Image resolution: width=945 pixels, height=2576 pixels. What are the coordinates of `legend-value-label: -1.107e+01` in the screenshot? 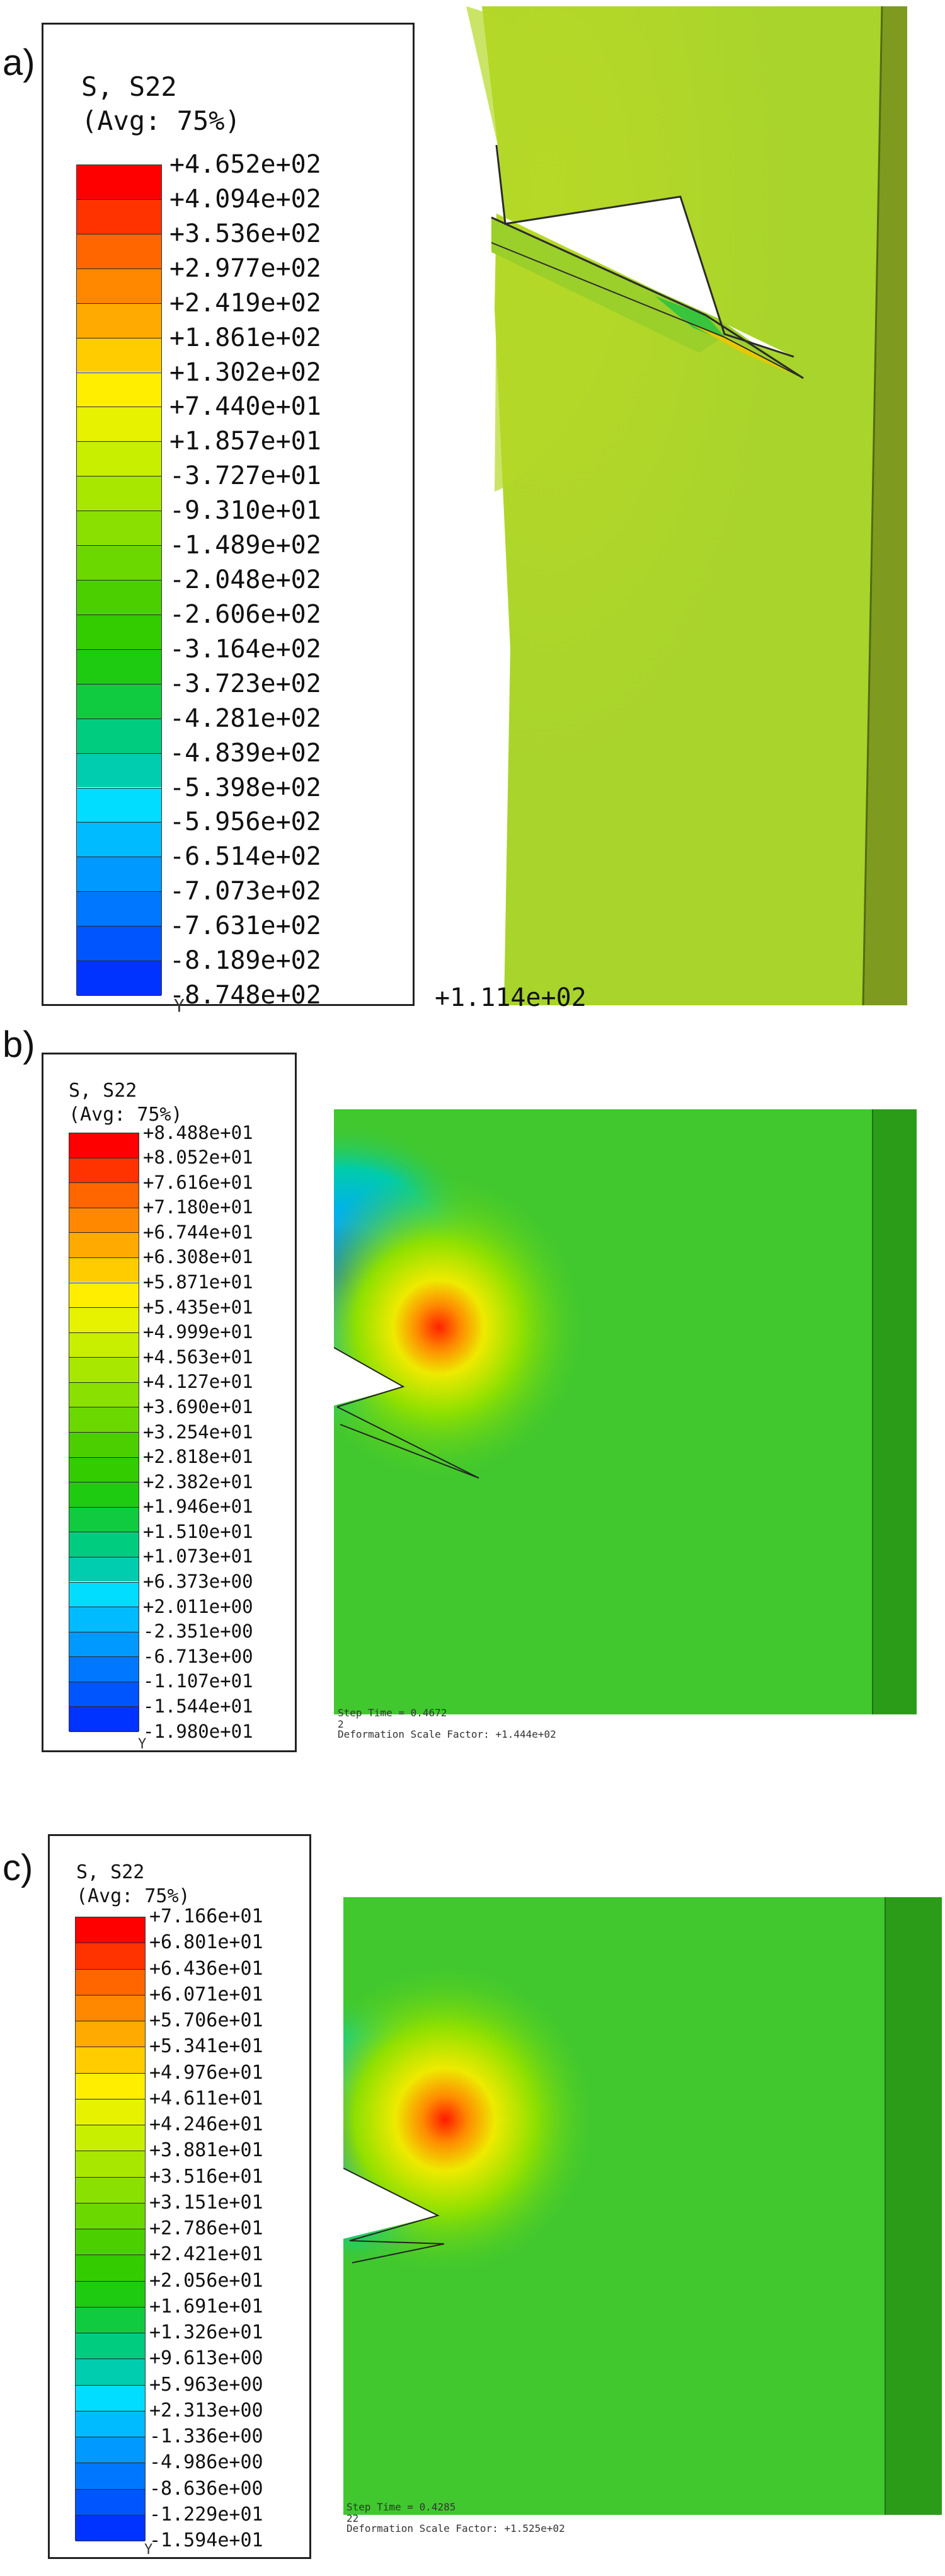 It's located at (198, 1681).